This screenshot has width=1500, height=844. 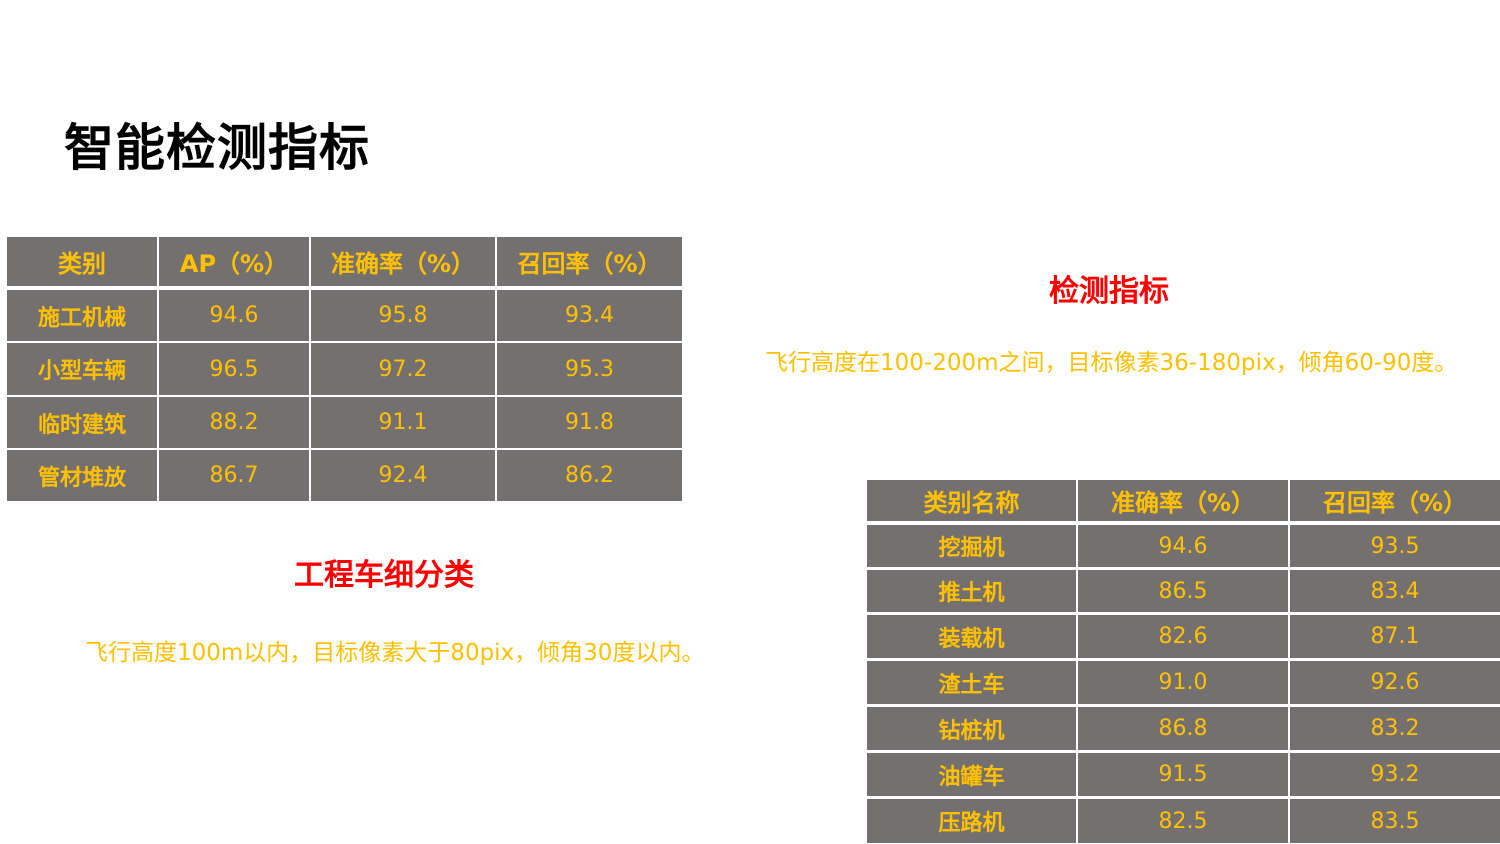 I want to click on detection-metrics-note: 飞行高度在100-200m之间，目标像素36-180pix，倾角60-90度。, so click(x=1111, y=363).